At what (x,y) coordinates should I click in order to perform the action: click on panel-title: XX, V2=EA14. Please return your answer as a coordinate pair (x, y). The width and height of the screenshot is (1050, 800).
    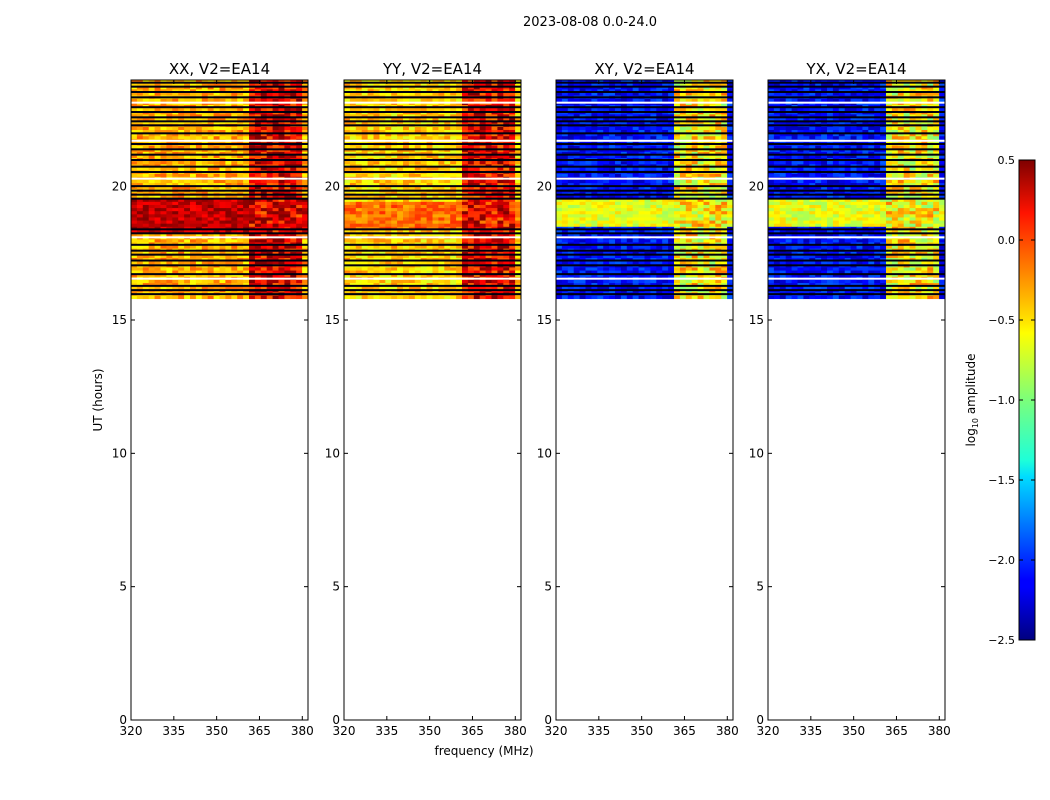
    Looking at the image, I should click on (219, 69).